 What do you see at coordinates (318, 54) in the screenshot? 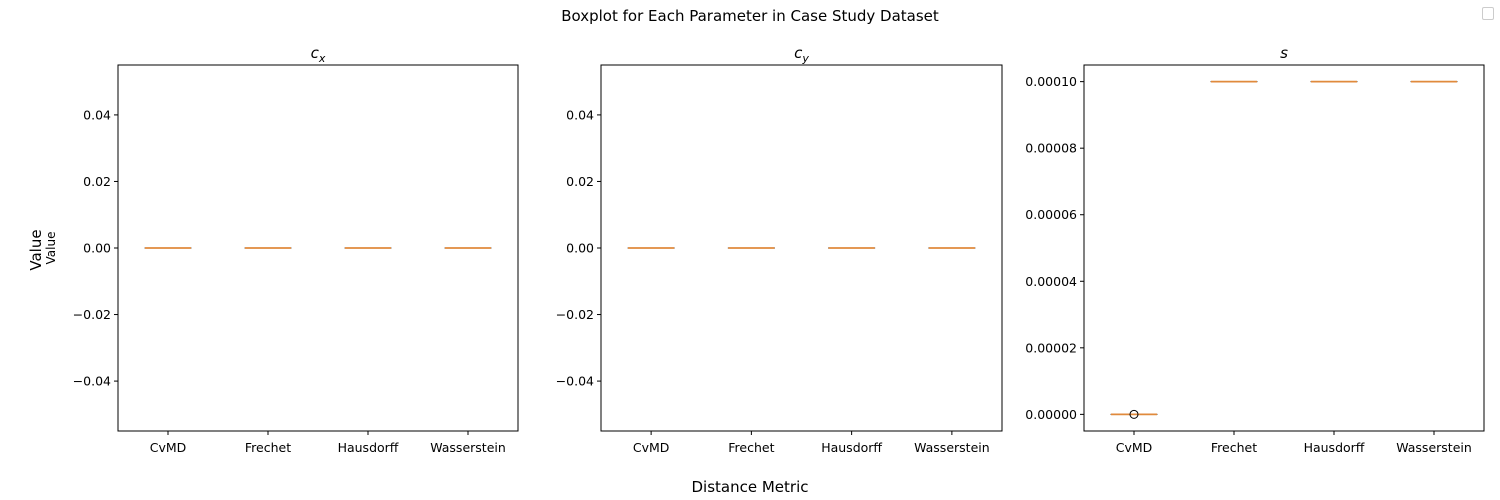
I see `subplot-title: cx` at bounding box center [318, 54].